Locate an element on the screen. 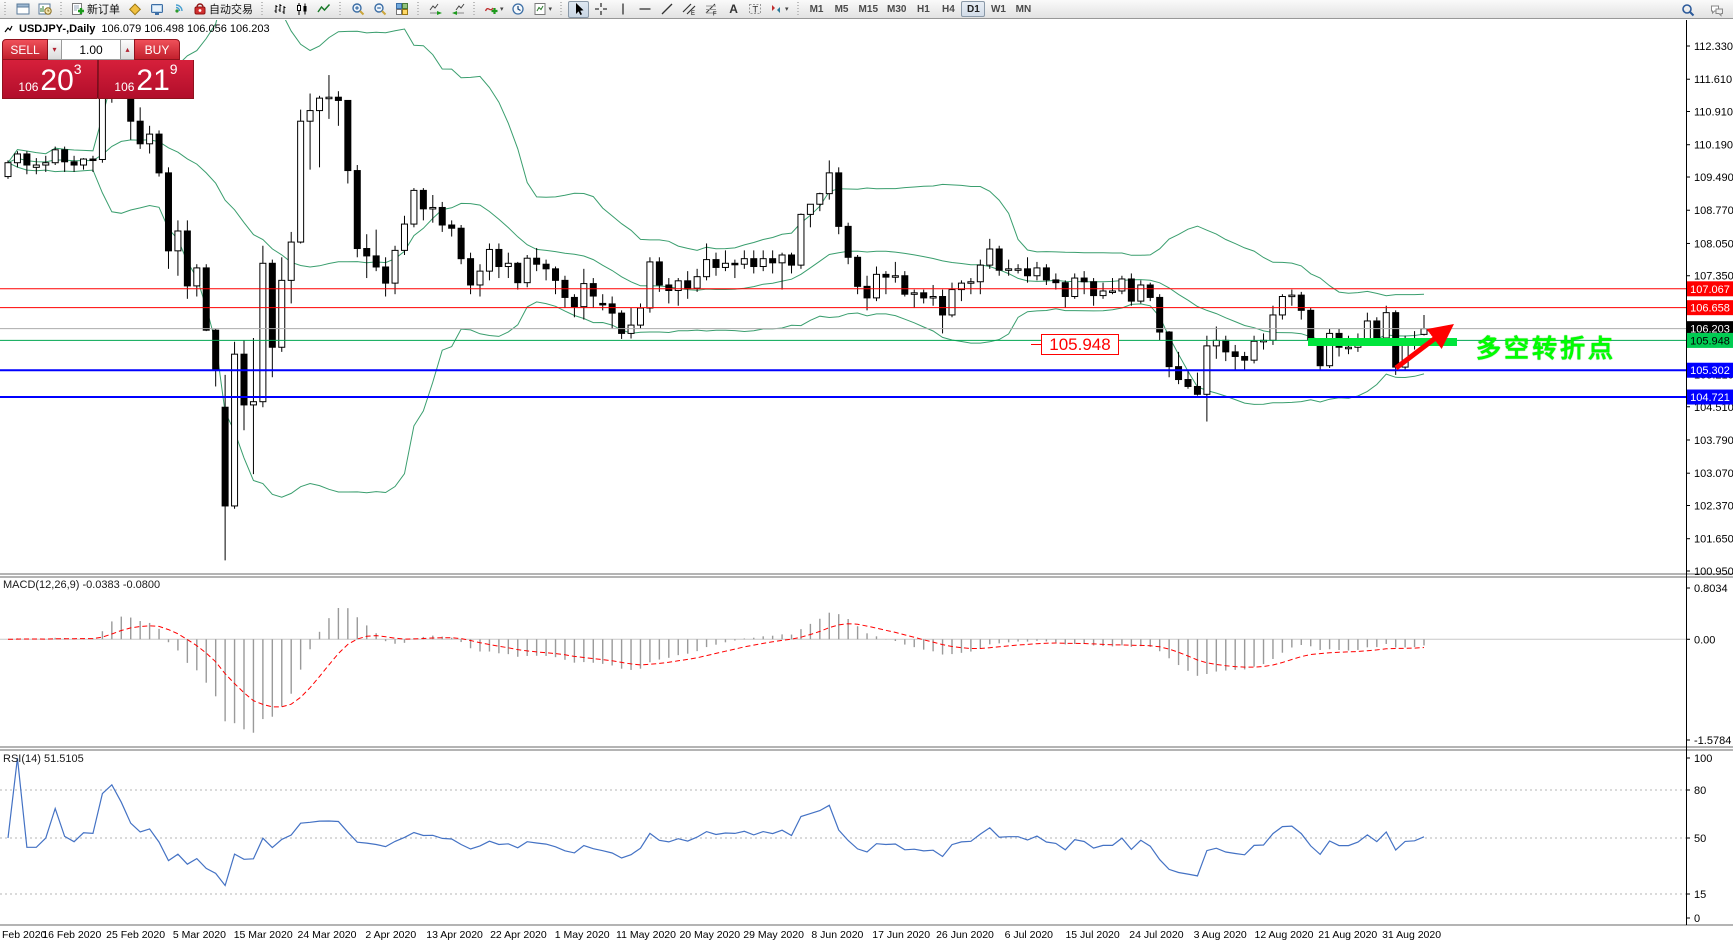 This screenshot has width=1733, height=945. fibonacci-button: F is located at coordinates (710, 9).